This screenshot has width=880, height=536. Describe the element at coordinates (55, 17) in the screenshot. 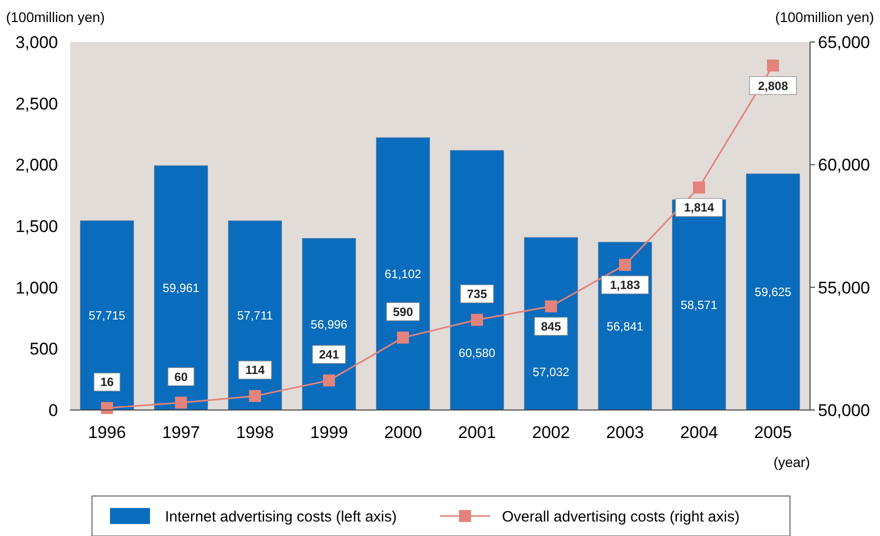

I see `y-axis-title: (100million yen)` at that location.